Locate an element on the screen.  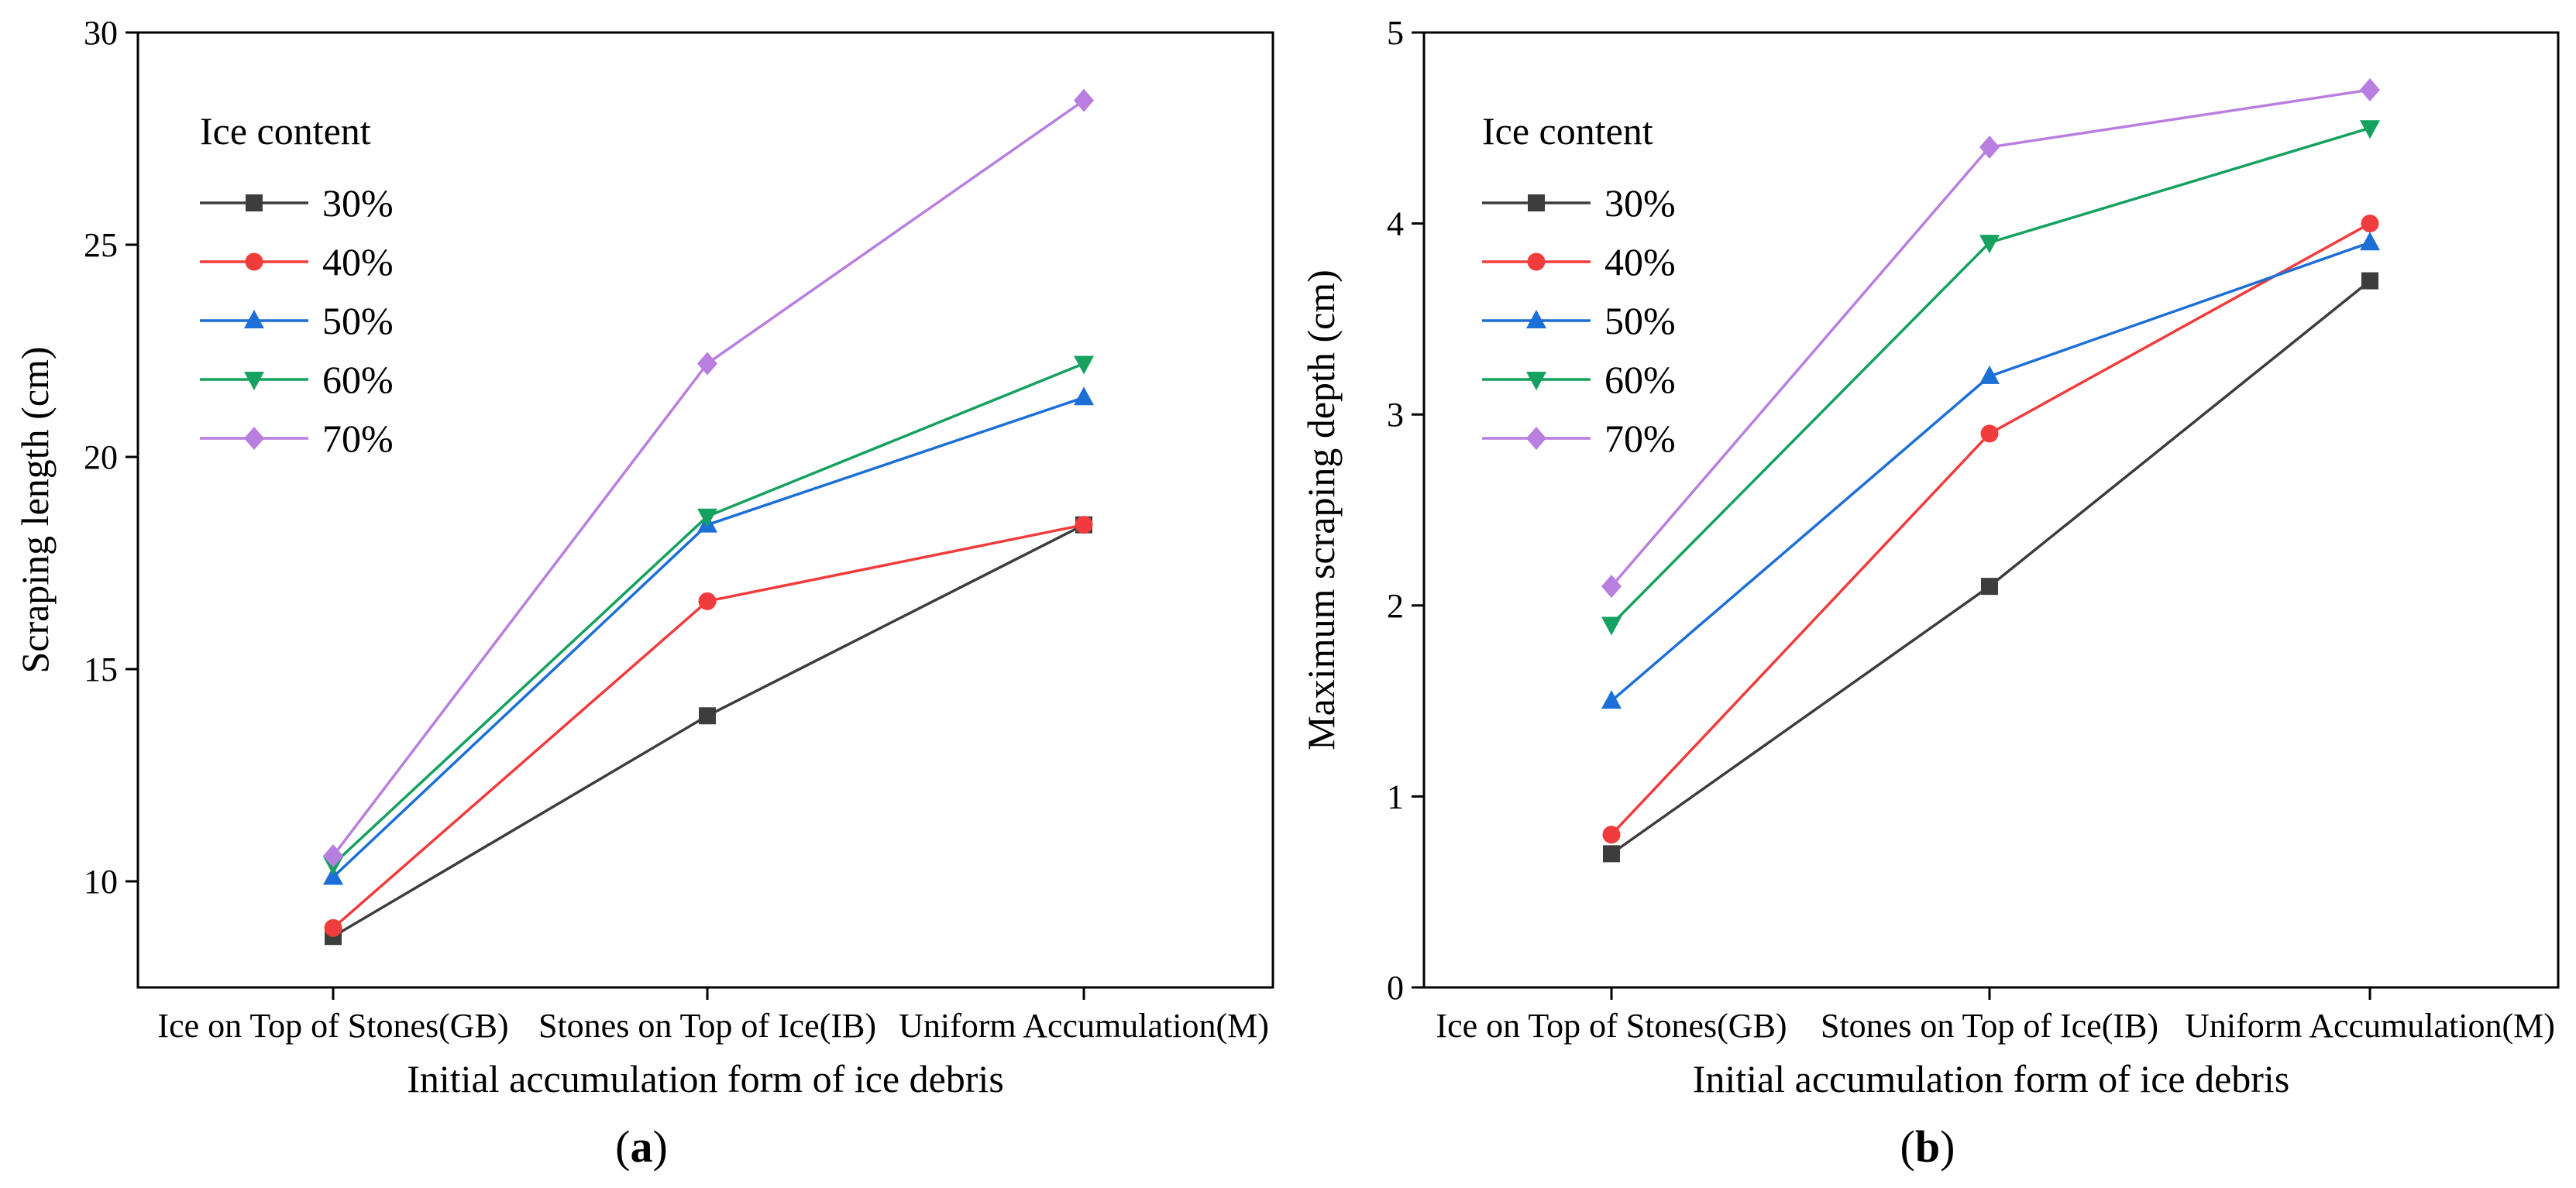
panel-a-x-axis-title: Initial accumulation form of ice debris is located at coordinates (705, 1078).